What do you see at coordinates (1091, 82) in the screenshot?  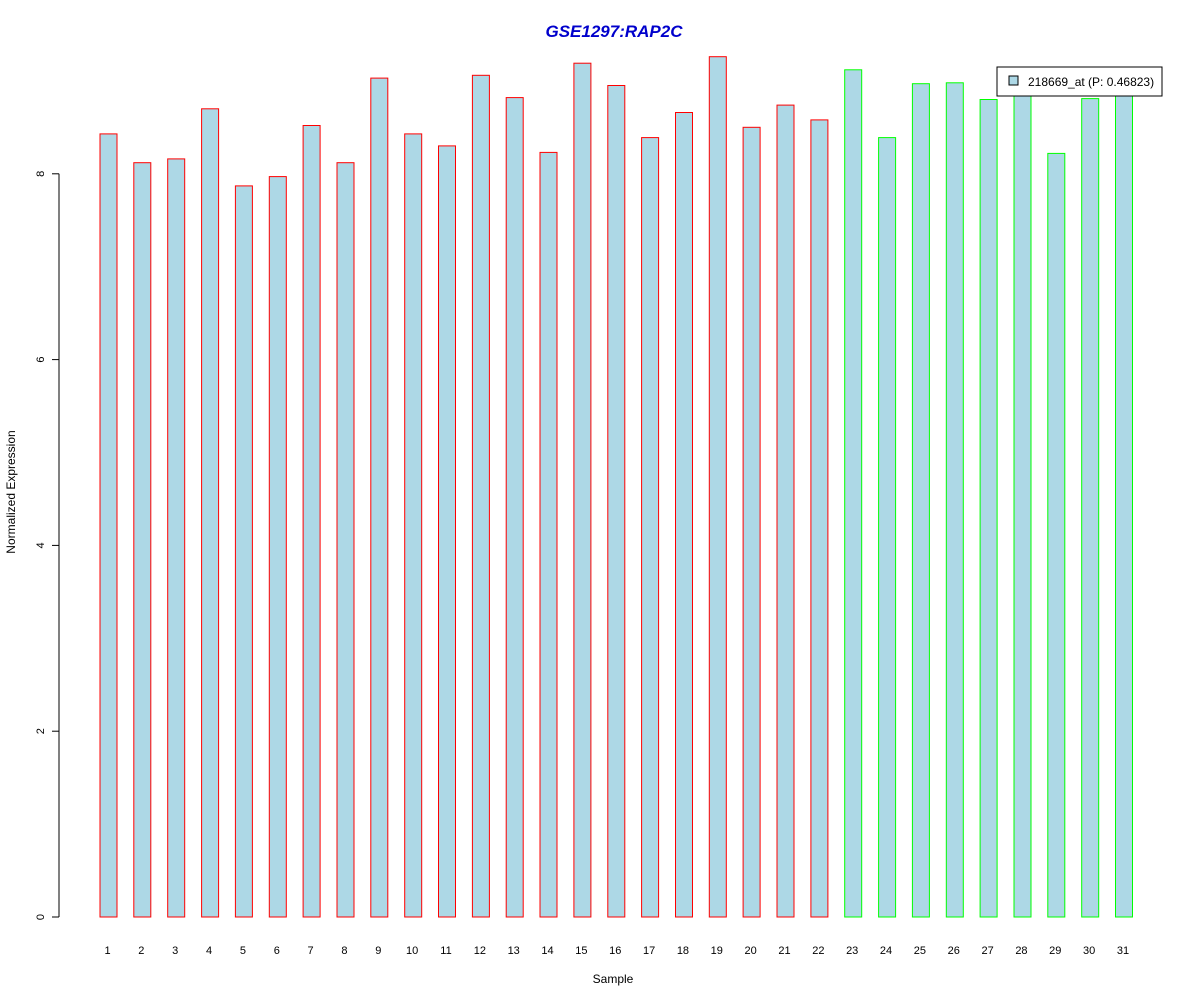 I see `legend-entry-label: 218669_at (P: 0.46823)` at bounding box center [1091, 82].